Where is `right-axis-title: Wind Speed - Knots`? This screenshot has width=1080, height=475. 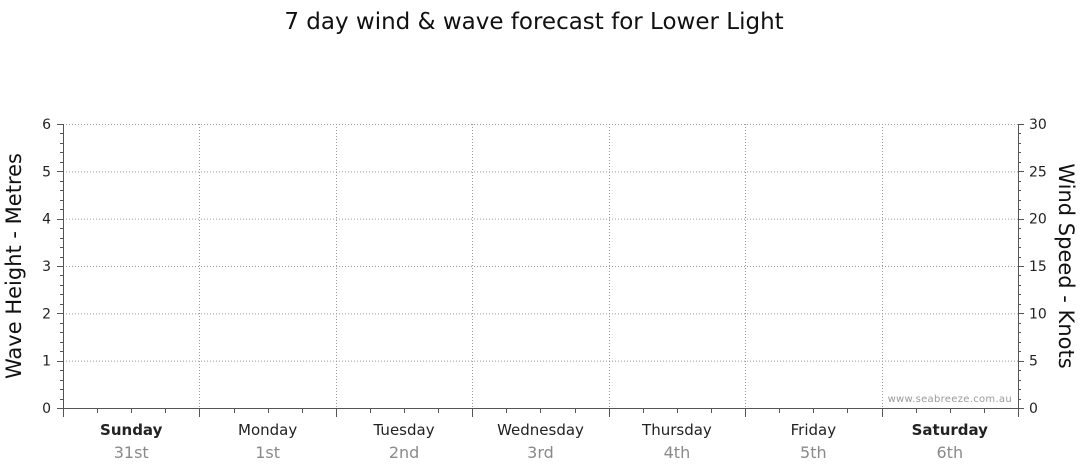
right-axis-title: Wind Speed - Knots is located at coordinates (1066, 265).